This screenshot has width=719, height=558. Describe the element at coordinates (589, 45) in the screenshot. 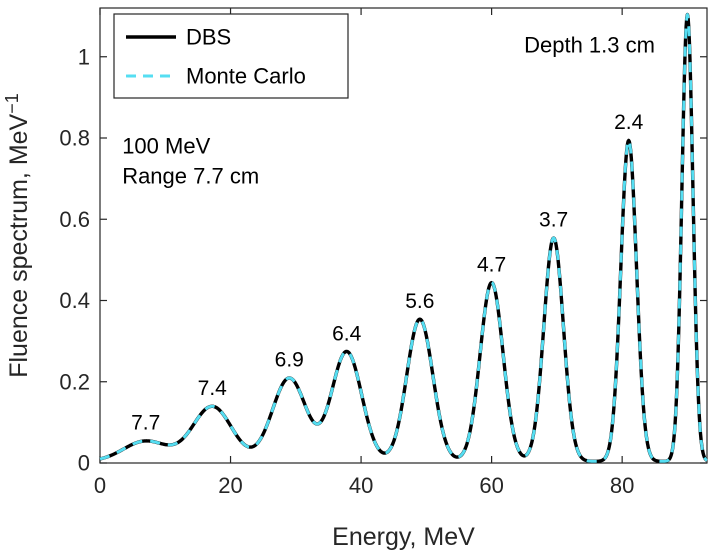

I see `annotation-0: Depth 1.3 cm` at that location.